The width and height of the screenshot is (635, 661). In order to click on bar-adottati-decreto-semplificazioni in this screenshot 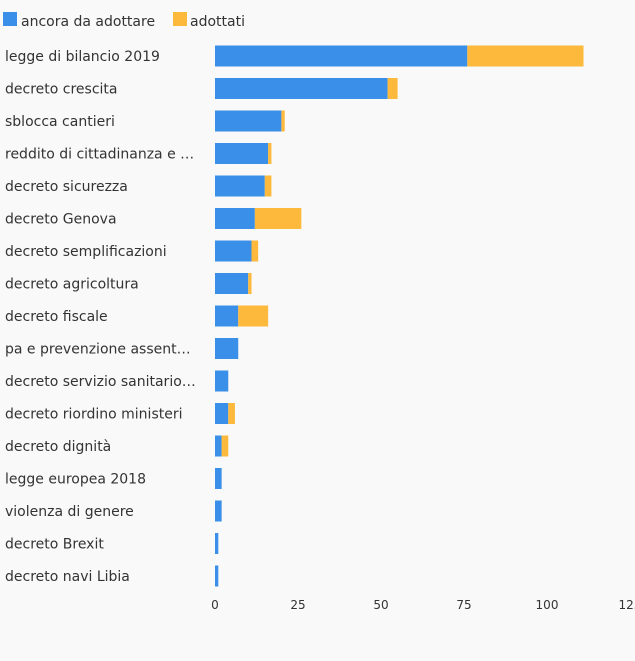, I will do `click(255, 251)`.